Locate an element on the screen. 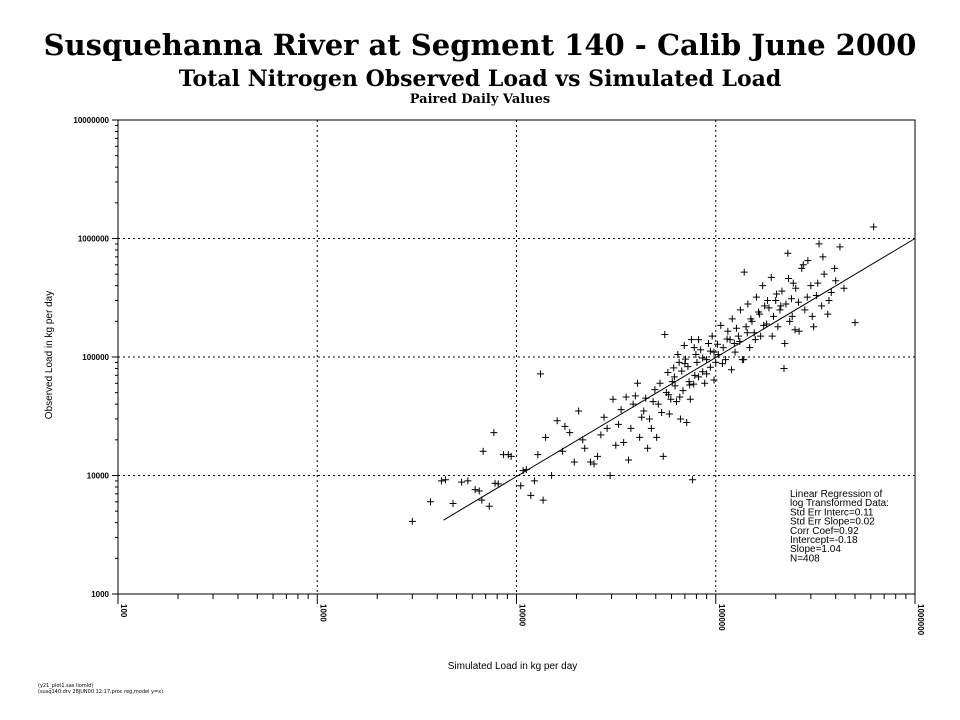 This screenshot has height=720, width=960. x-tick-label: 1000 is located at coordinates (322, 613).